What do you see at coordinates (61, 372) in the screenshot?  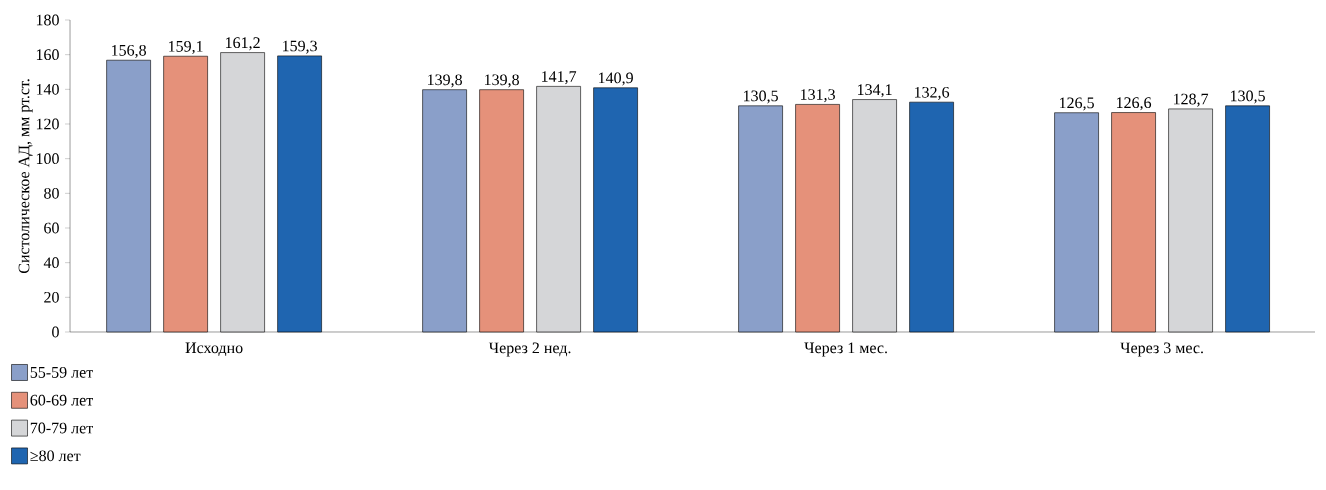 I see `legend-label: 55-59 лет` at bounding box center [61, 372].